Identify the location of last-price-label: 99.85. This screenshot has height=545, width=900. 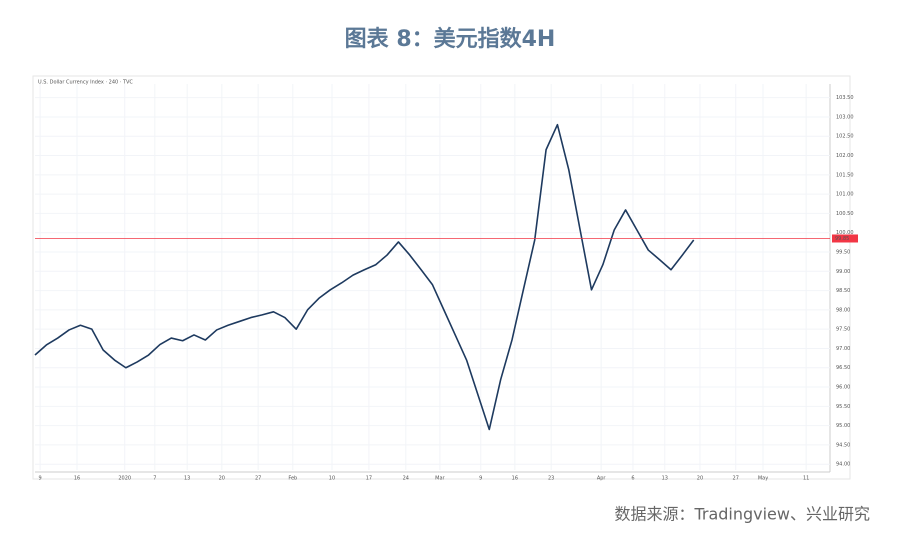
(842, 239).